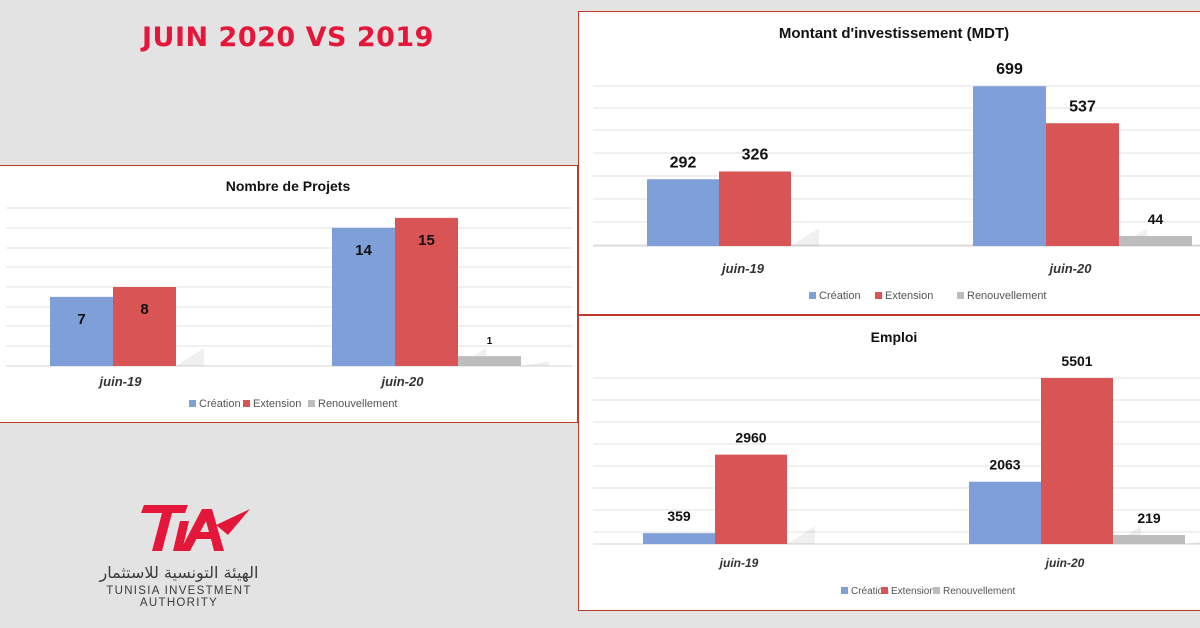 The height and width of the screenshot is (628, 1200). Describe the element at coordinates (144, 309) in the screenshot. I see `data-label: 8` at that location.